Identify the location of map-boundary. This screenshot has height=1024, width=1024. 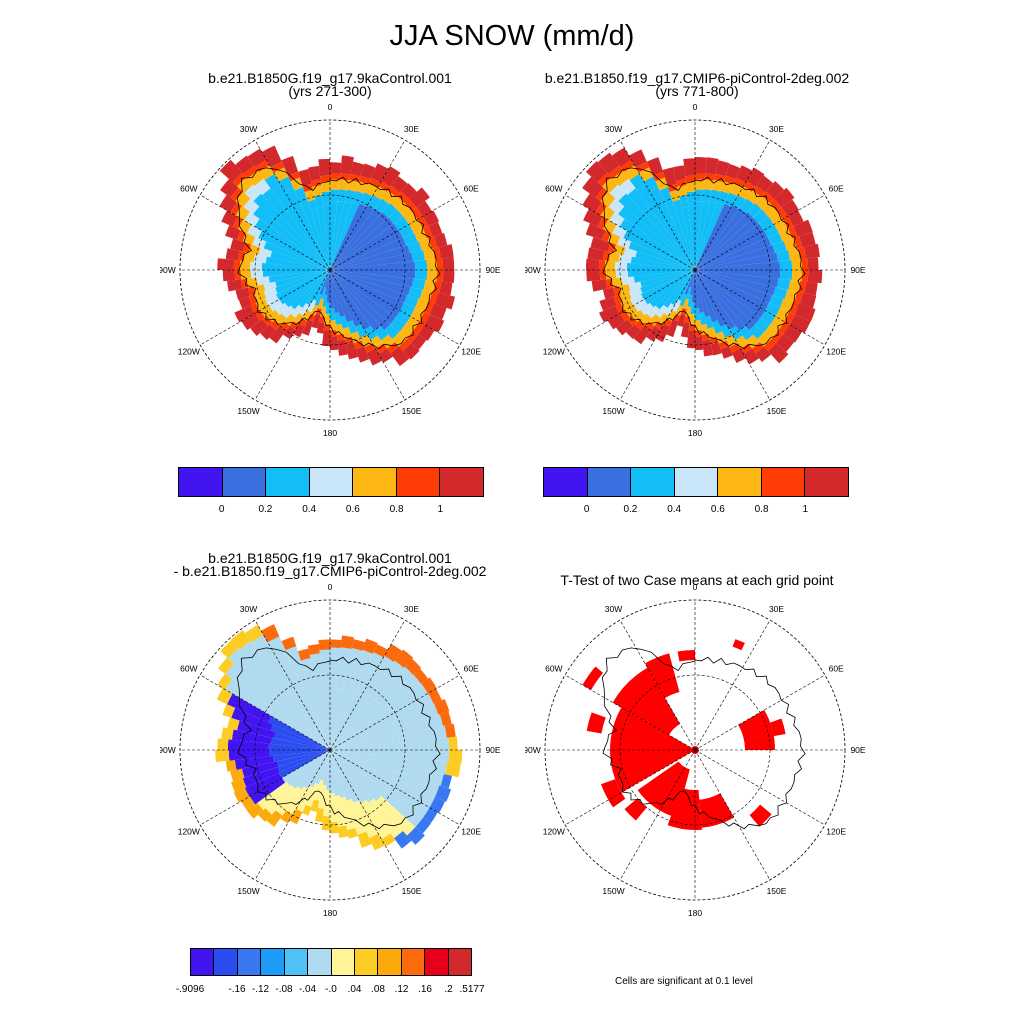
(330, 270).